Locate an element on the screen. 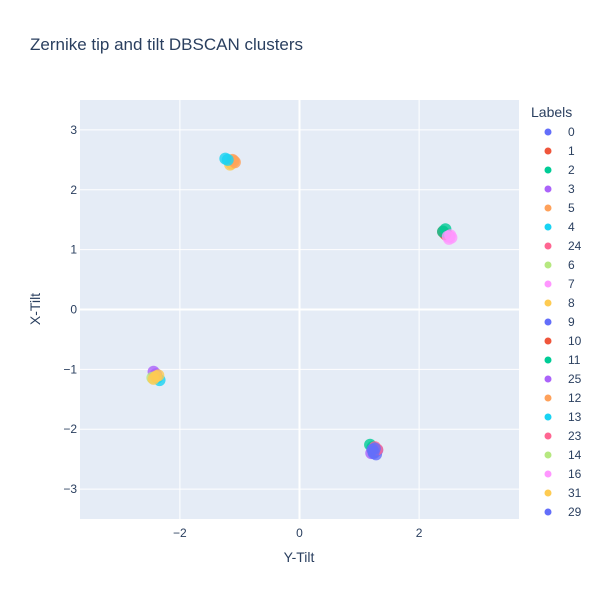 The width and height of the screenshot is (600, 600). legend-label: 7 is located at coordinates (571, 284).